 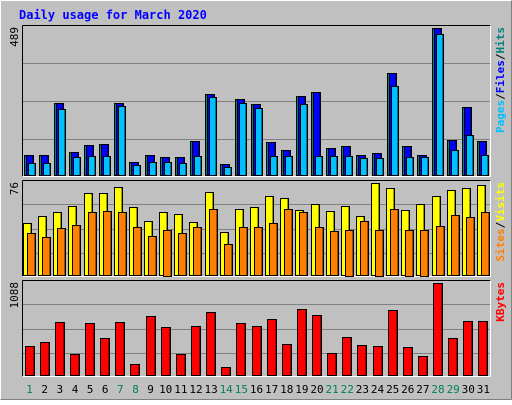 What do you see at coordinates (468, 389) in the screenshot?
I see `x-tick-label-day-30: 30` at bounding box center [468, 389].